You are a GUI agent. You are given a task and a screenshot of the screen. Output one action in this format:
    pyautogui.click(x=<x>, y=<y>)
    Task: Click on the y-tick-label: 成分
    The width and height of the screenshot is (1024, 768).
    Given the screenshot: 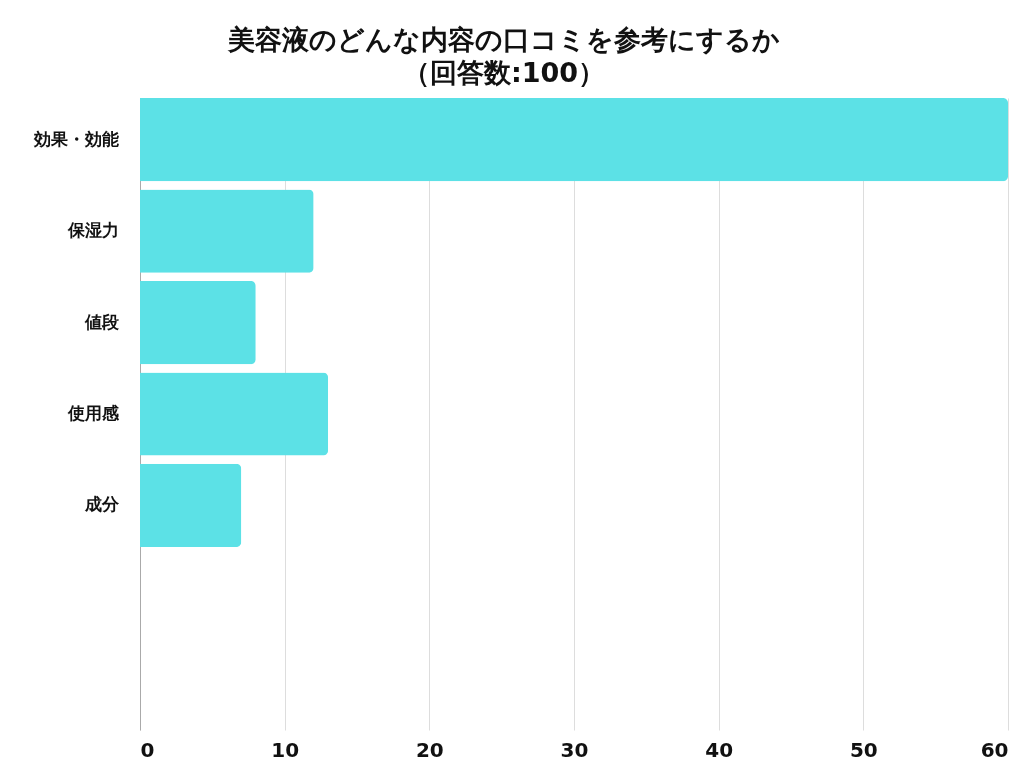 What is the action you would take?
    pyautogui.click(x=101, y=504)
    